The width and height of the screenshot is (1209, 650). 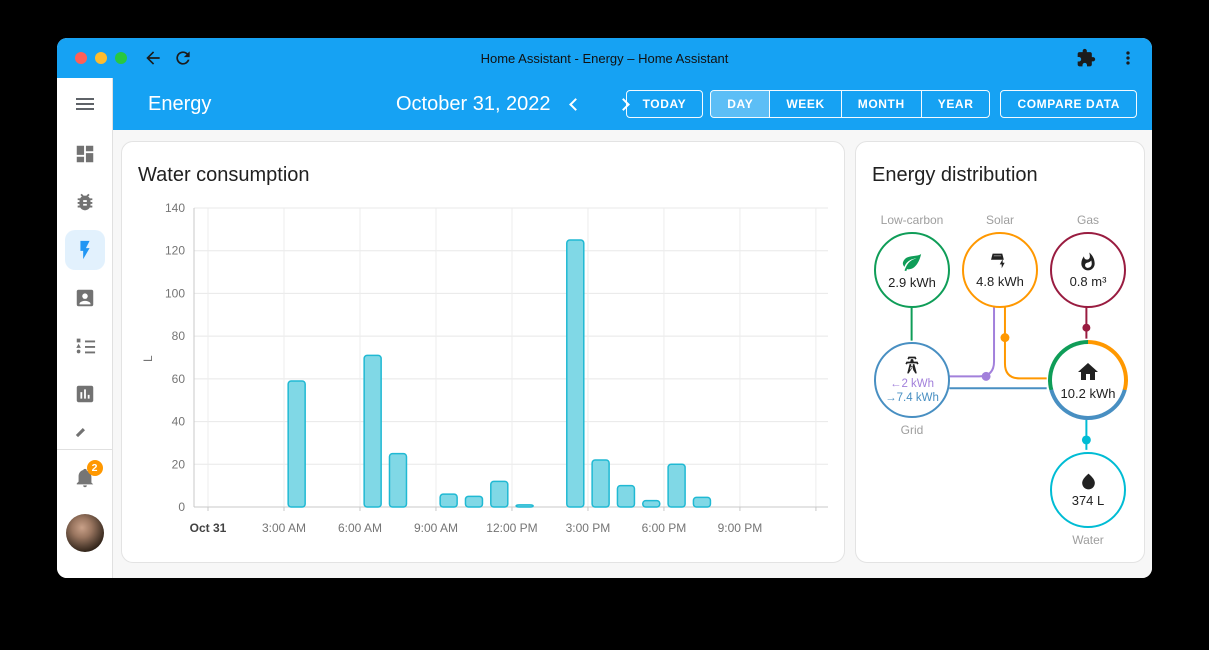 What do you see at coordinates (360, 528) in the screenshot?
I see `svg-text: 6:00 AM` at bounding box center [360, 528].